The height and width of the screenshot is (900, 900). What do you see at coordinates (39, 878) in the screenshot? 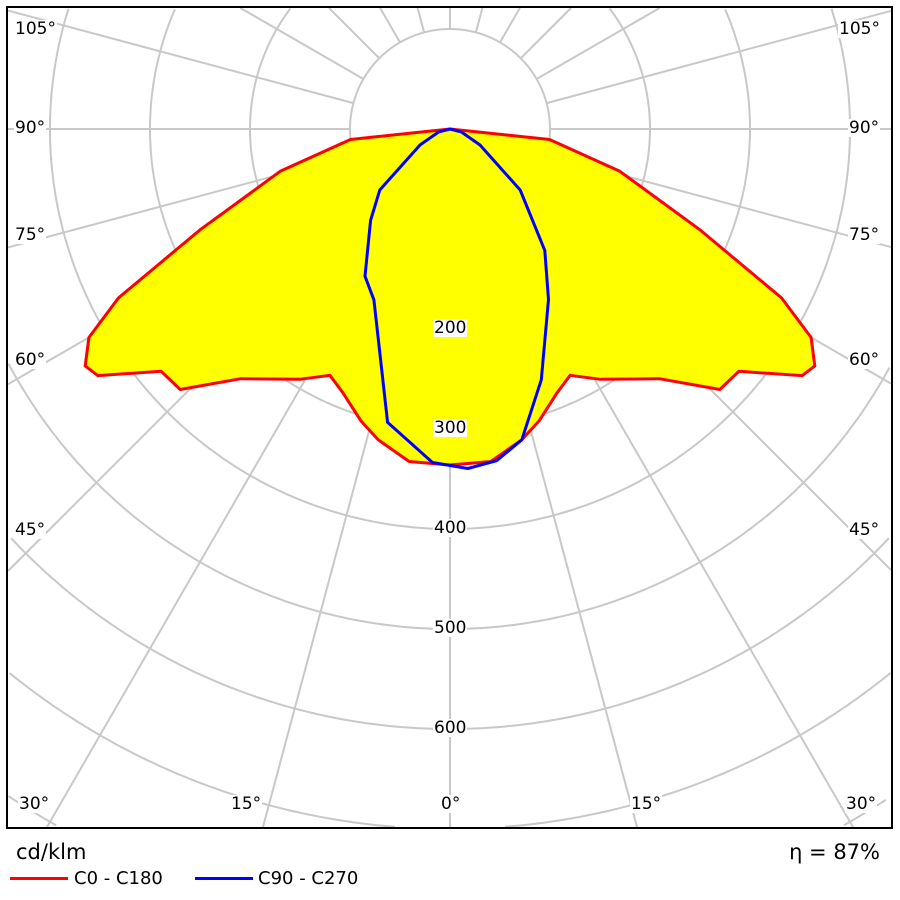
I see `legend-swatch-c0` at bounding box center [39, 878].